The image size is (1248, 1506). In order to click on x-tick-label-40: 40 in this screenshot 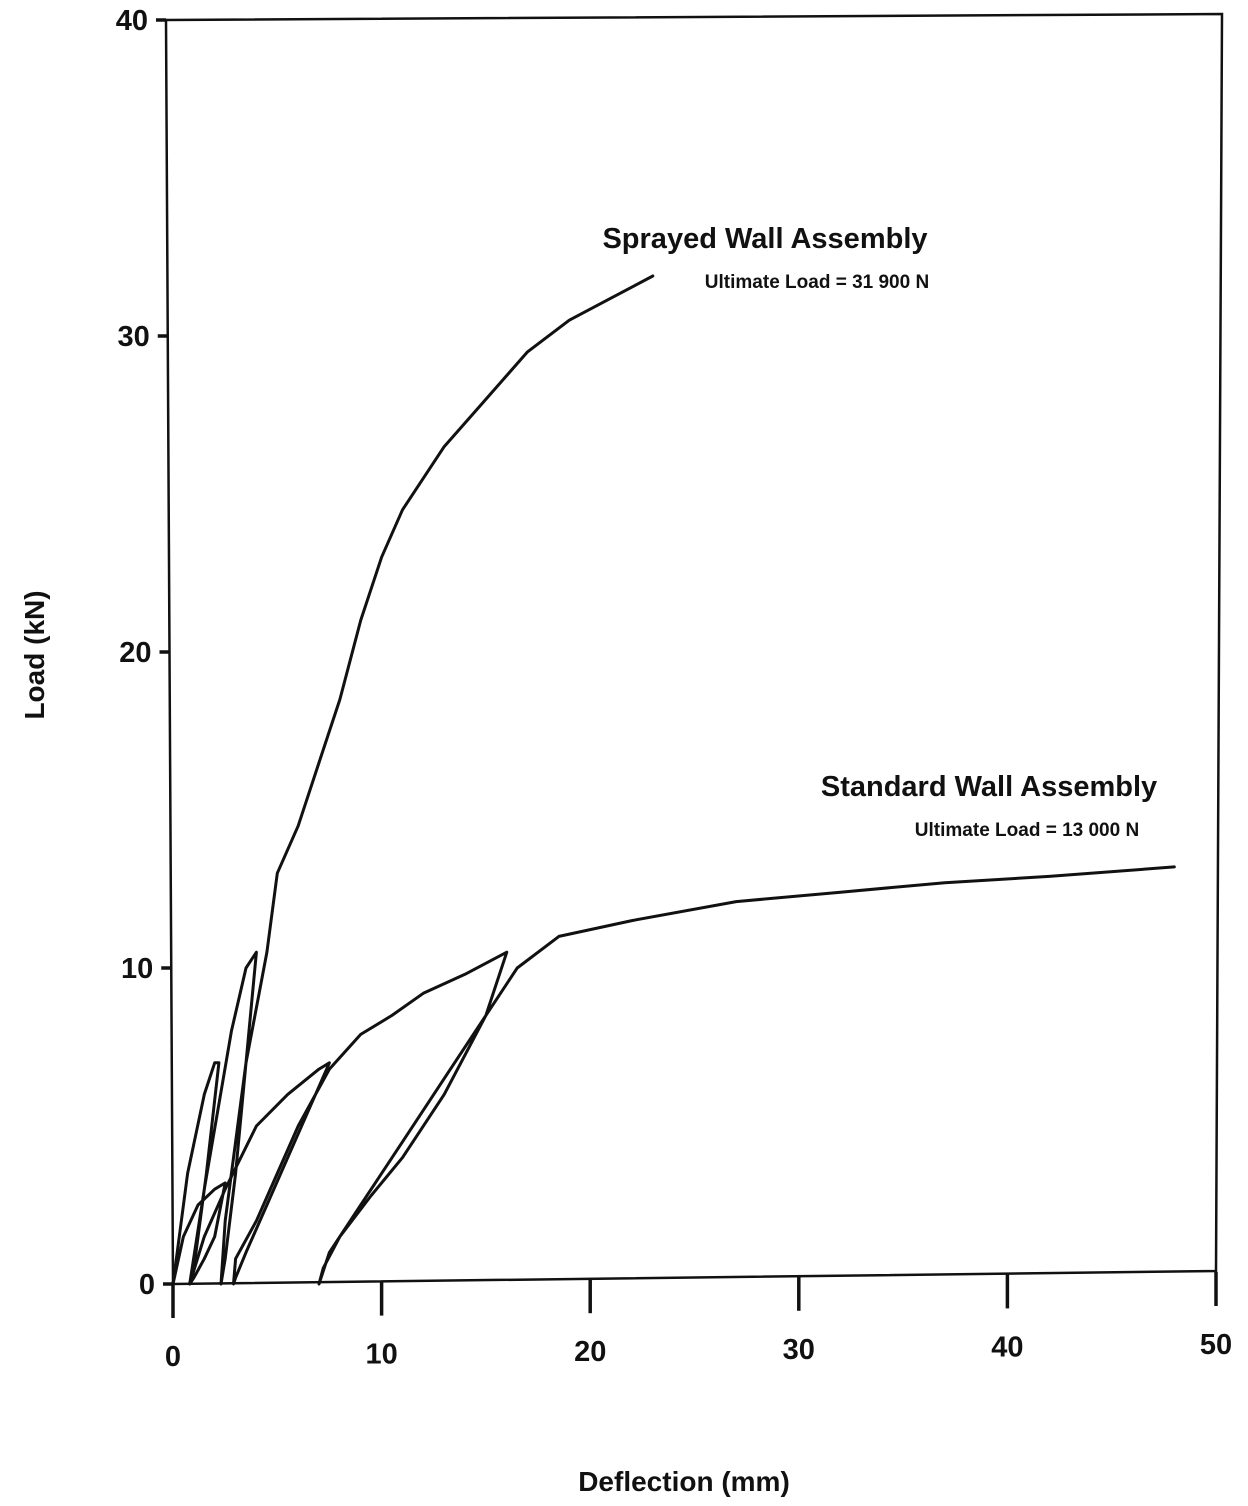, I will do `click(1007, 1347)`.